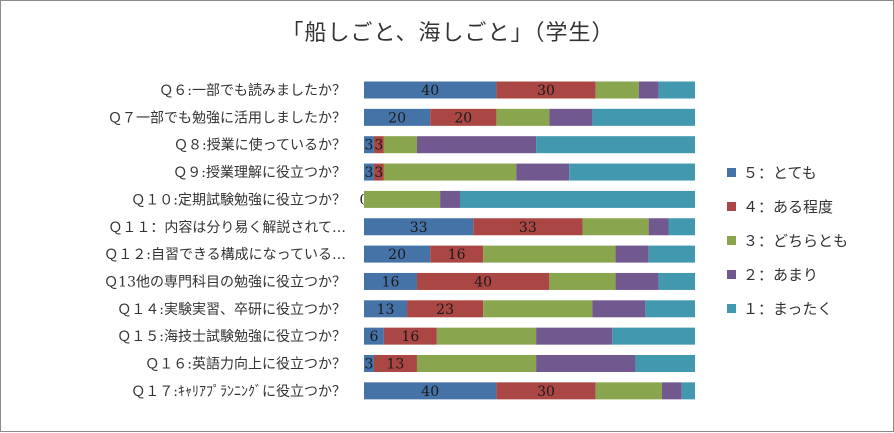 Image resolution: width=894 pixels, height=433 pixels. I want to click on category-label: Ｑ13他の専門科目の勉強に役立つか？, so click(225, 282).